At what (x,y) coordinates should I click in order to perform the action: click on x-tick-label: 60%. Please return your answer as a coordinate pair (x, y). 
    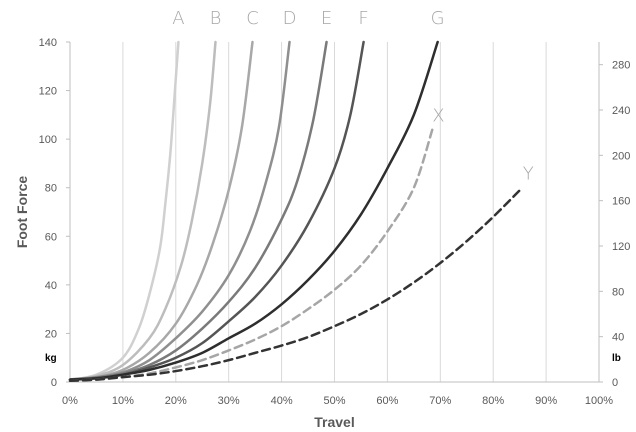
    Looking at the image, I should click on (387, 401).